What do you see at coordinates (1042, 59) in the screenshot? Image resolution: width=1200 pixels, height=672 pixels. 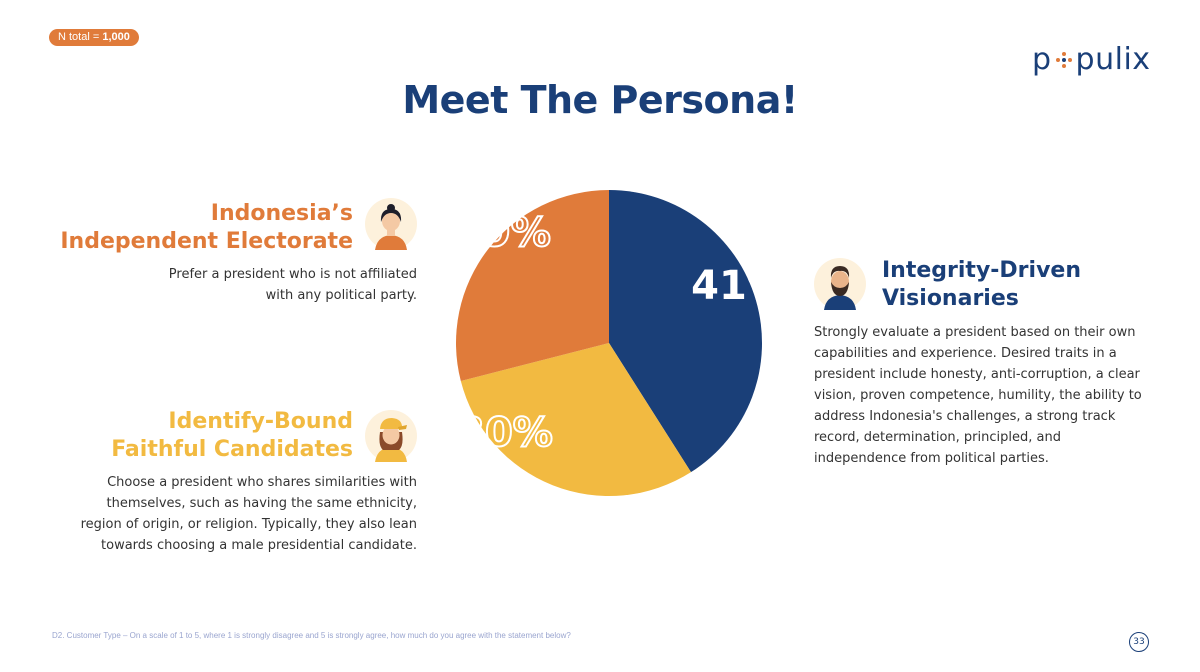 I see `logo-text-start: p` at bounding box center [1042, 59].